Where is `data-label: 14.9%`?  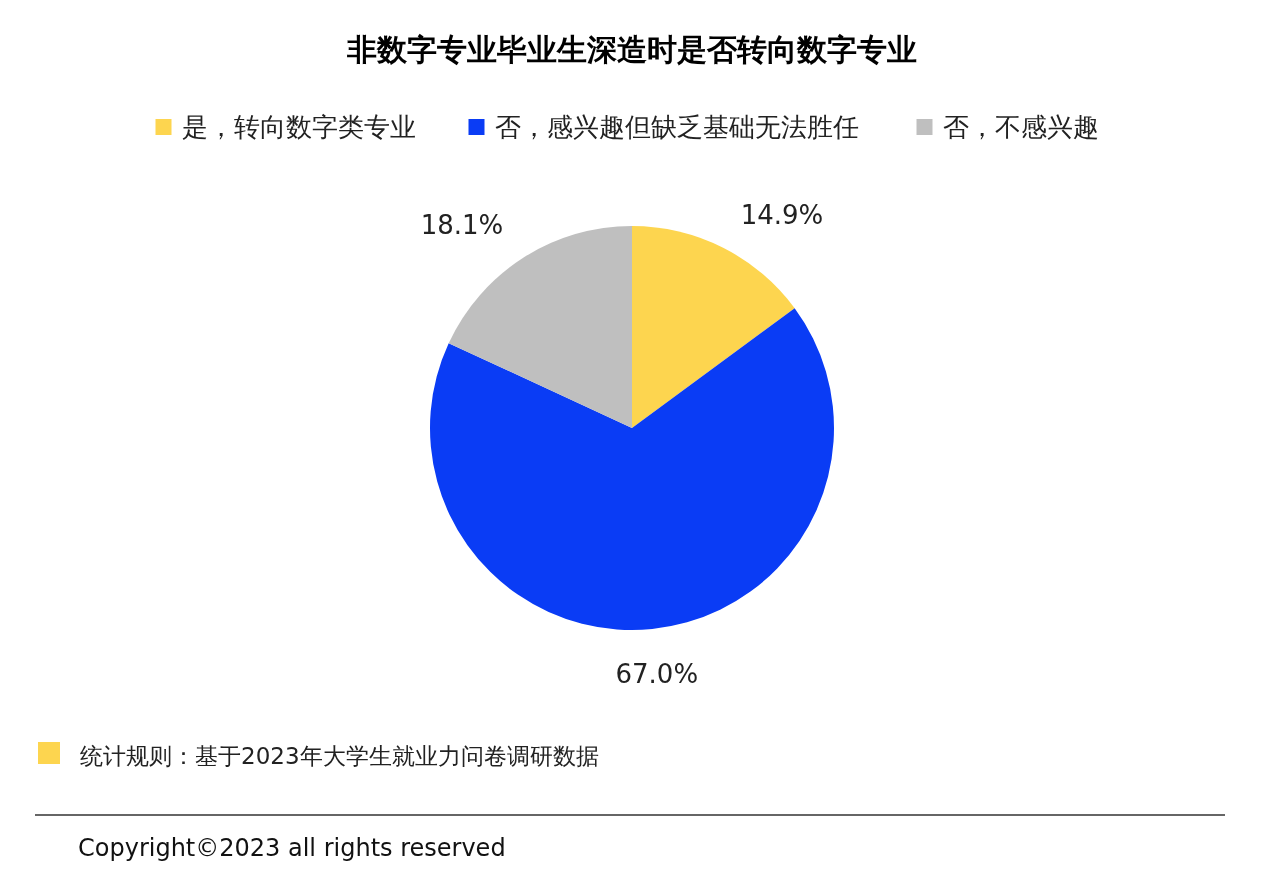 data-label: 14.9% is located at coordinates (782, 215).